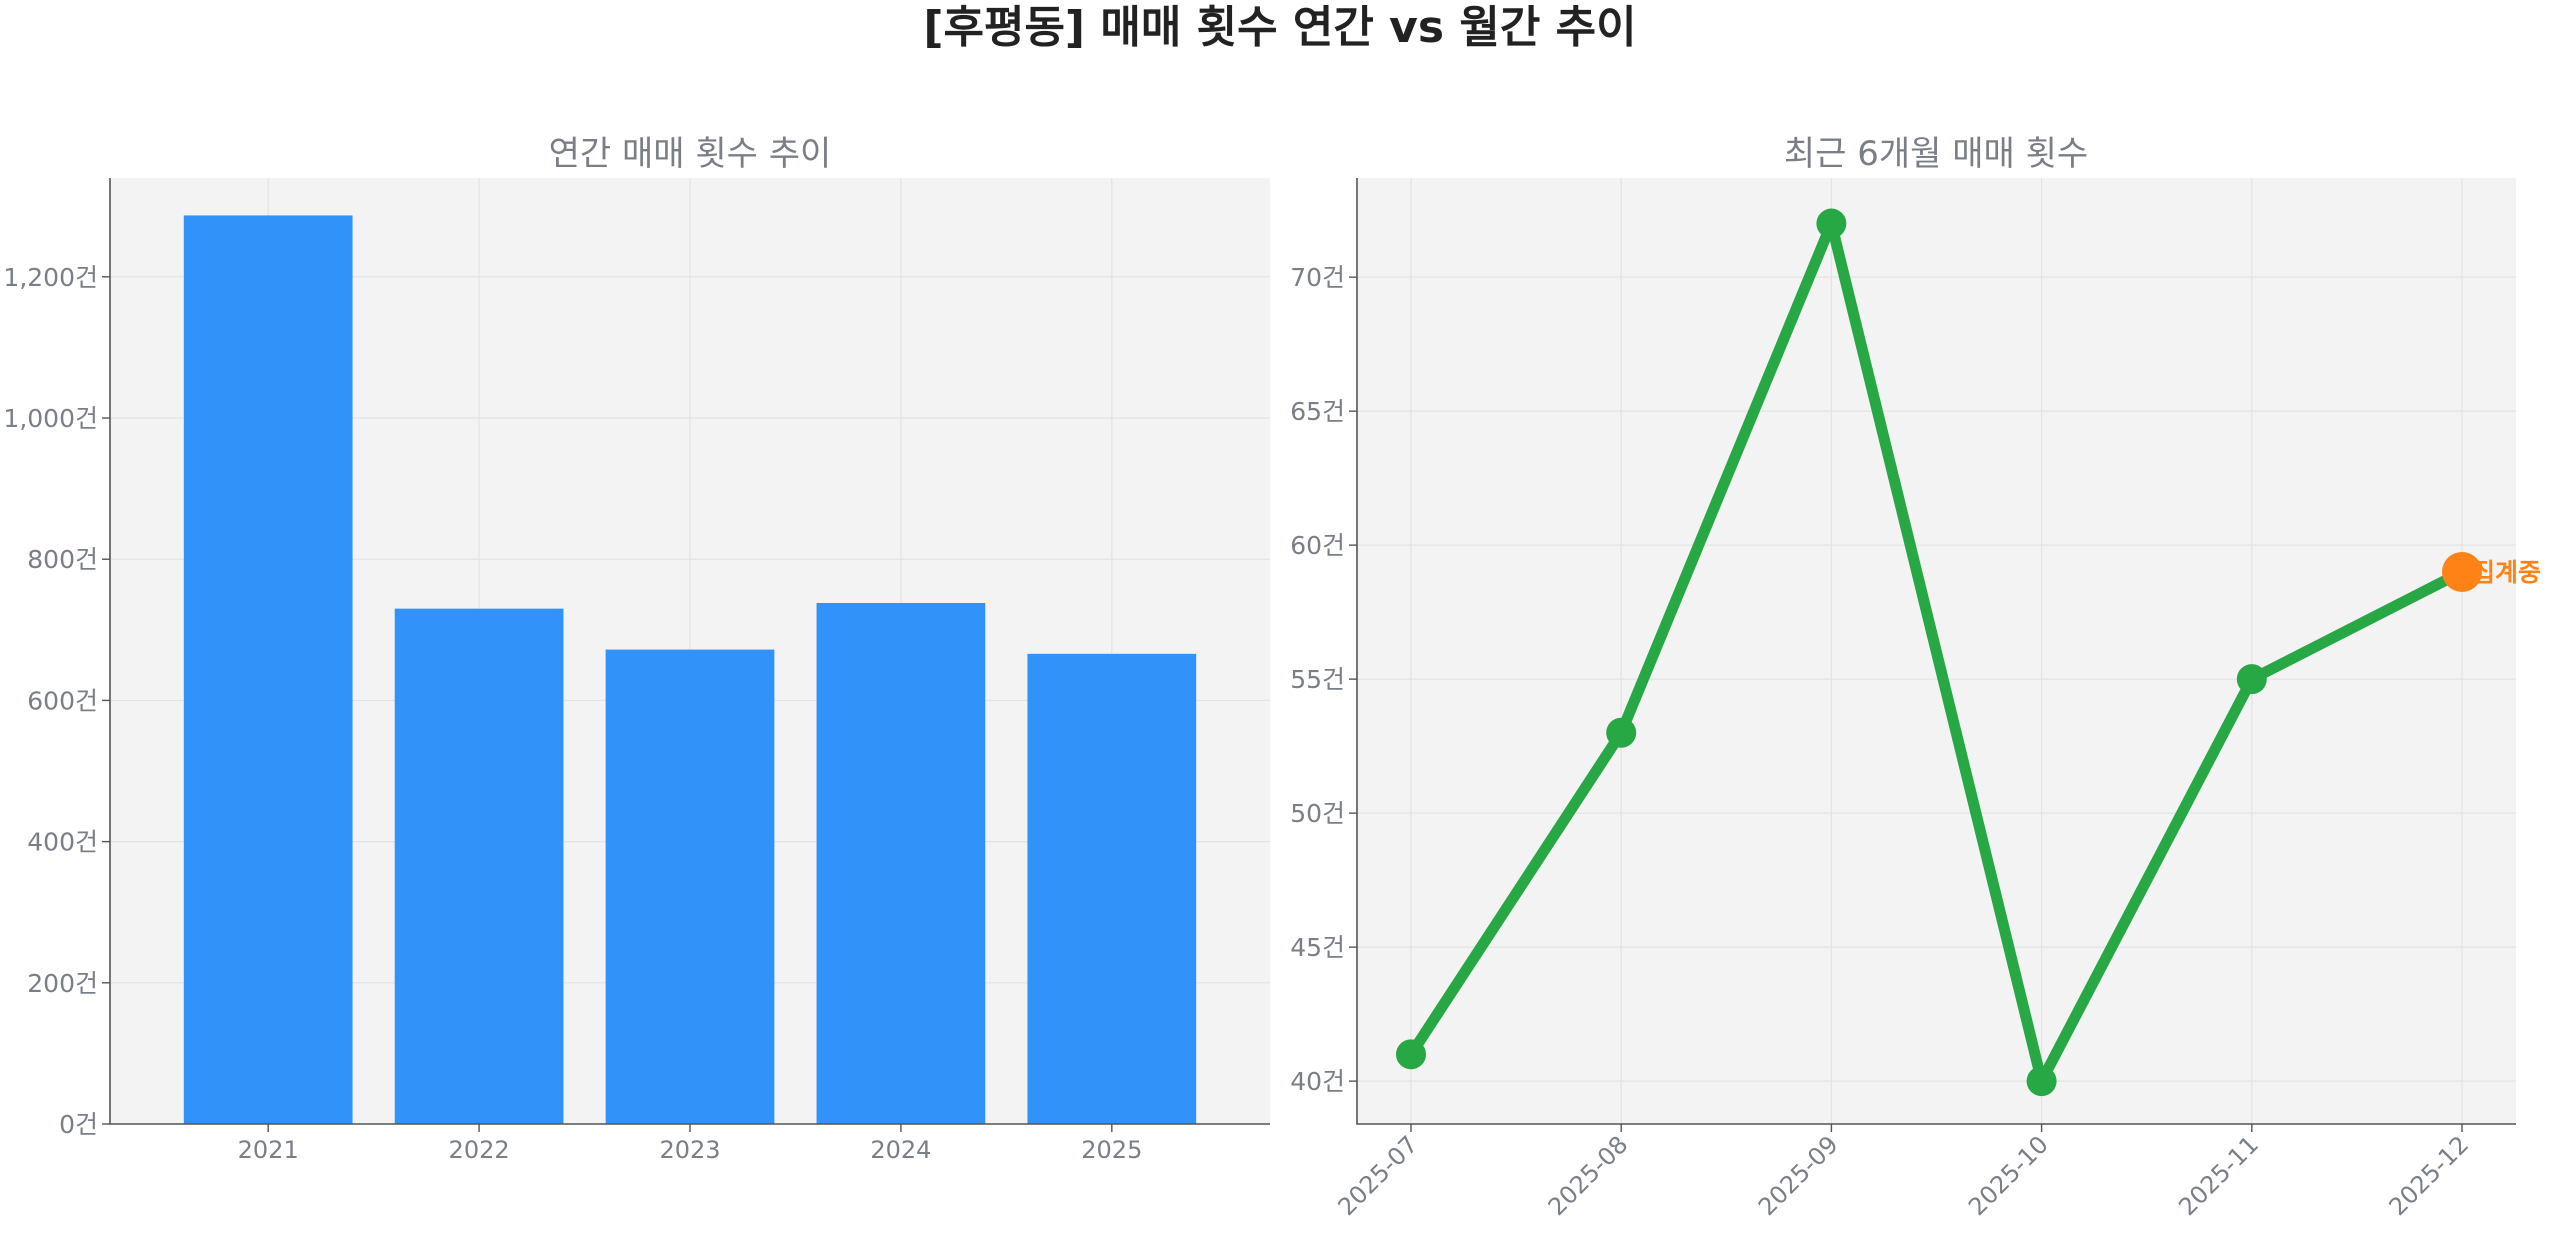 This screenshot has height=1235, width=2560. Describe the element at coordinates (1111, 1150) in the screenshot. I see `bar-x-tick-label: 2025` at that location.